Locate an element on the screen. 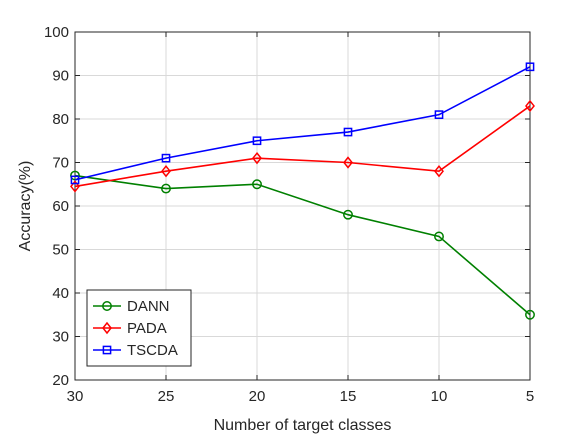  series-line-pada is located at coordinates (302, 146).